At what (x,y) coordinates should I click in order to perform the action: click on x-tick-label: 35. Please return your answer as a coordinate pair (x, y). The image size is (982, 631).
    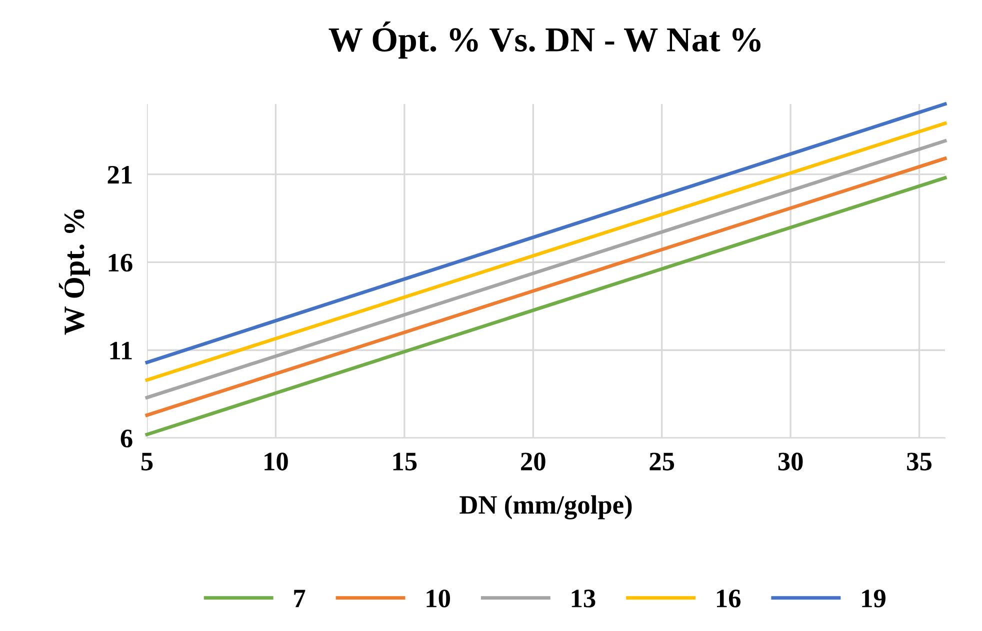
    Looking at the image, I should click on (919, 461).